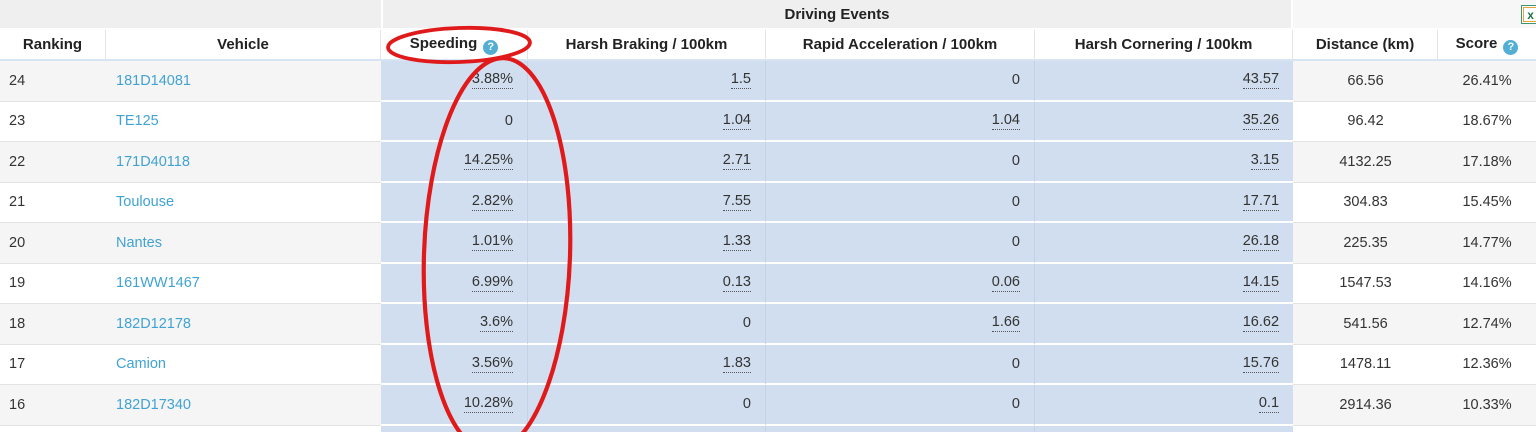 This screenshot has height=432, width=1536. What do you see at coordinates (900, 121) in the screenshot?
I see `rapid-acceleration-cell: 1.04` at bounding box center [900, 121].